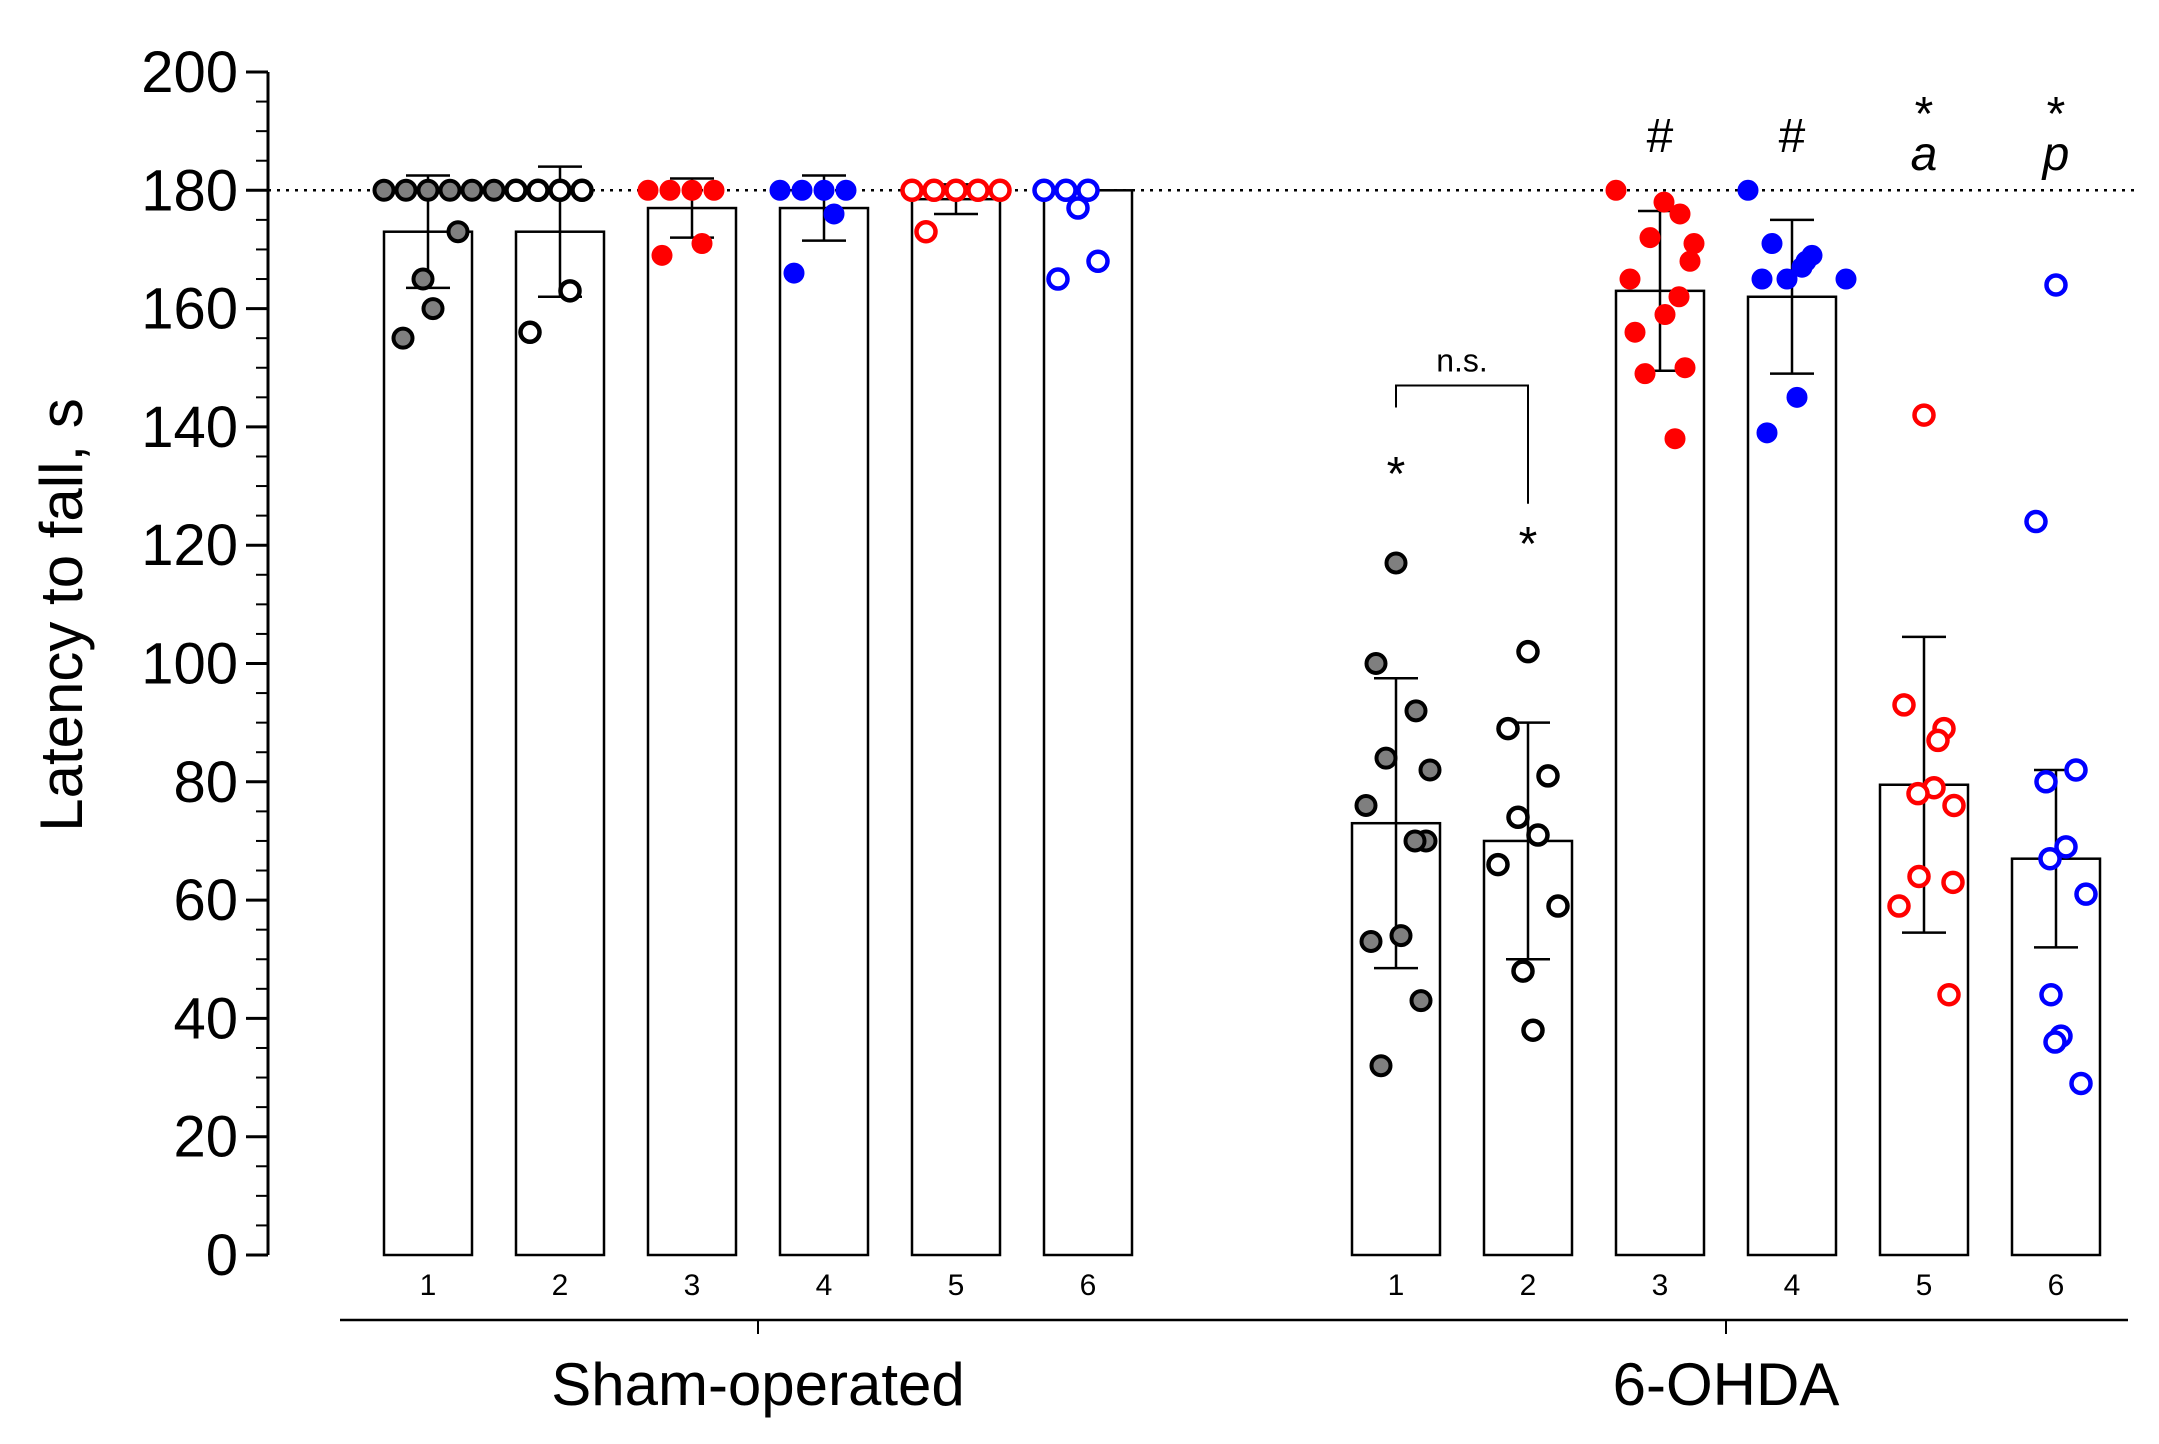 Image resolution: width=2159 pixels, height=1444 pixels. I want to click on y-tick-label: 100, so click(189, 664).